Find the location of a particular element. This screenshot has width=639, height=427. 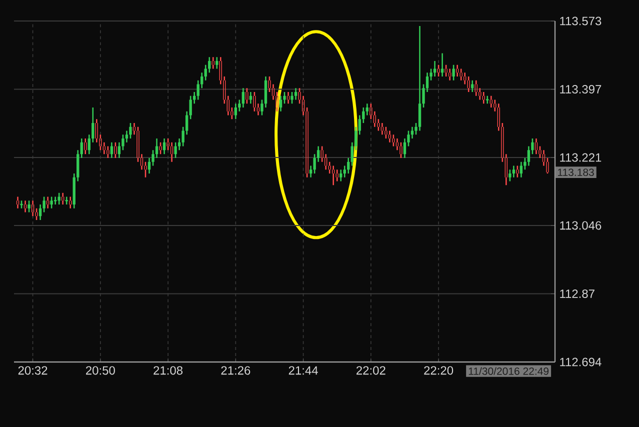

y-tick-label: 112.87 is located at coordinates (577, 293).